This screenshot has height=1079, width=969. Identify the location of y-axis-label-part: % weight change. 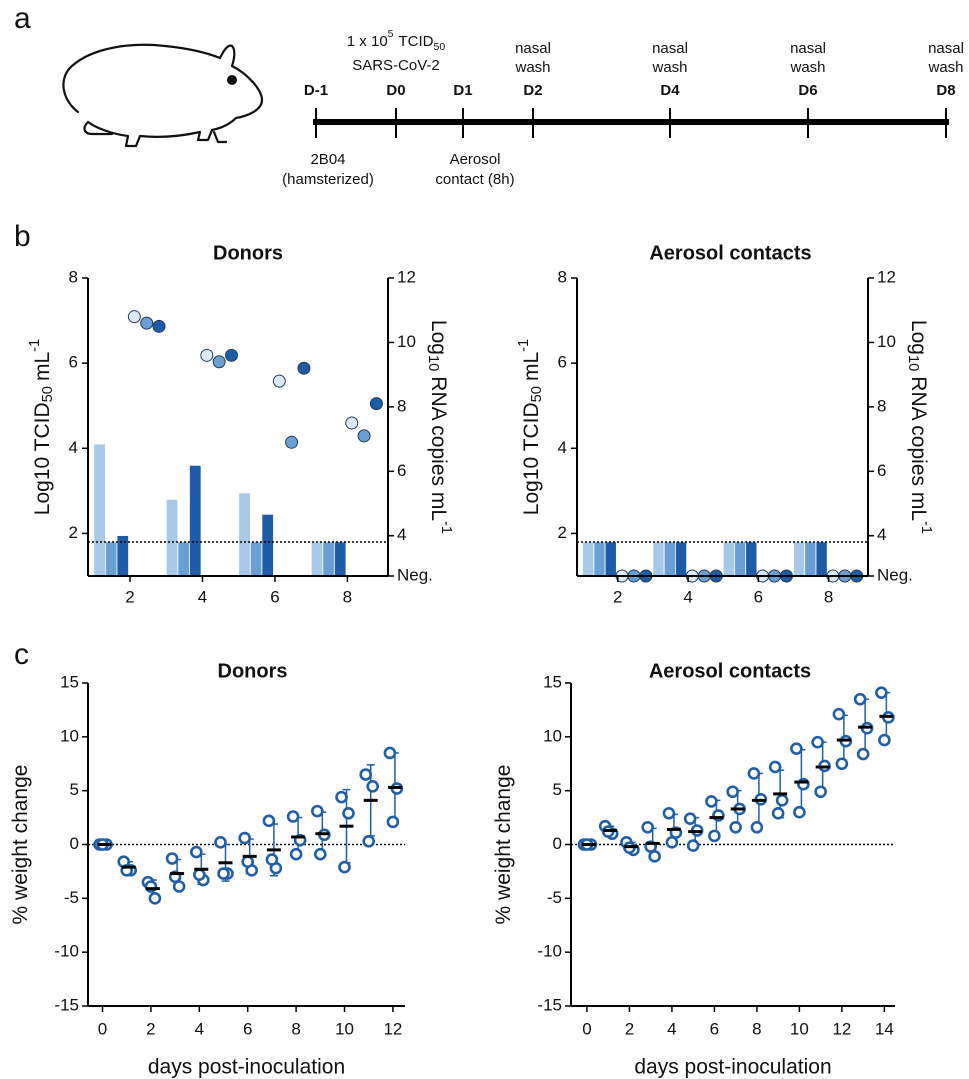
(20, 845).